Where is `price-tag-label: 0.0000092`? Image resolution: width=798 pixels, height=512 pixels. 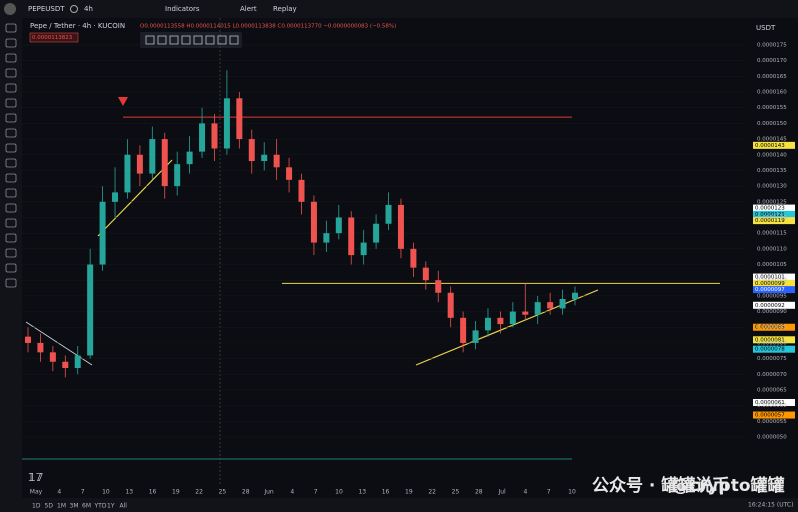 price-tag-label: 0.0000092 is located at coordinates (770, 306).